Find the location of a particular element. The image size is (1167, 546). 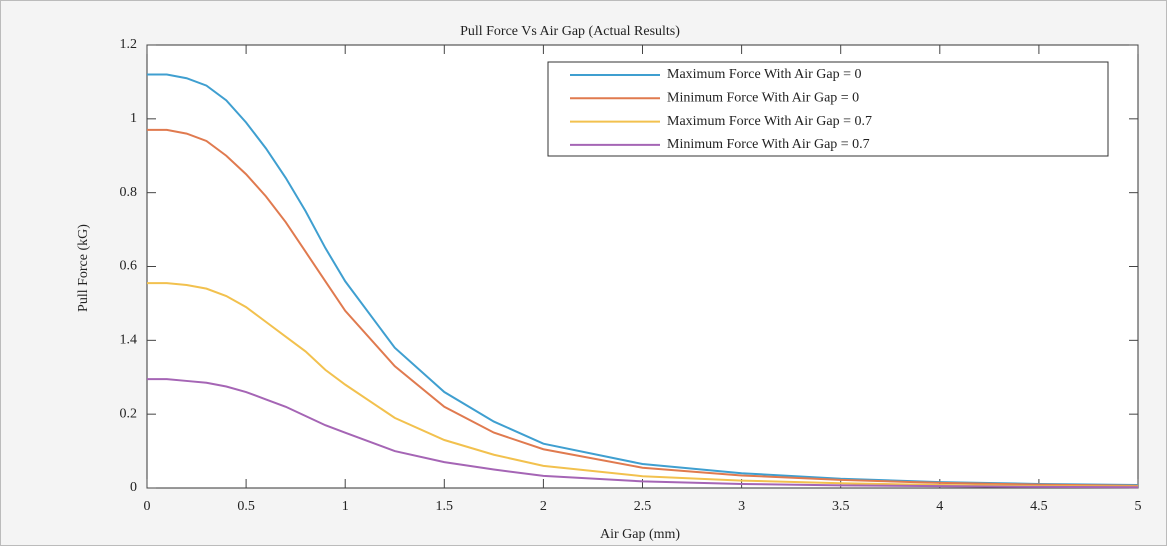

x-tick-label: 1.5 is located at coordinates (445, 506).